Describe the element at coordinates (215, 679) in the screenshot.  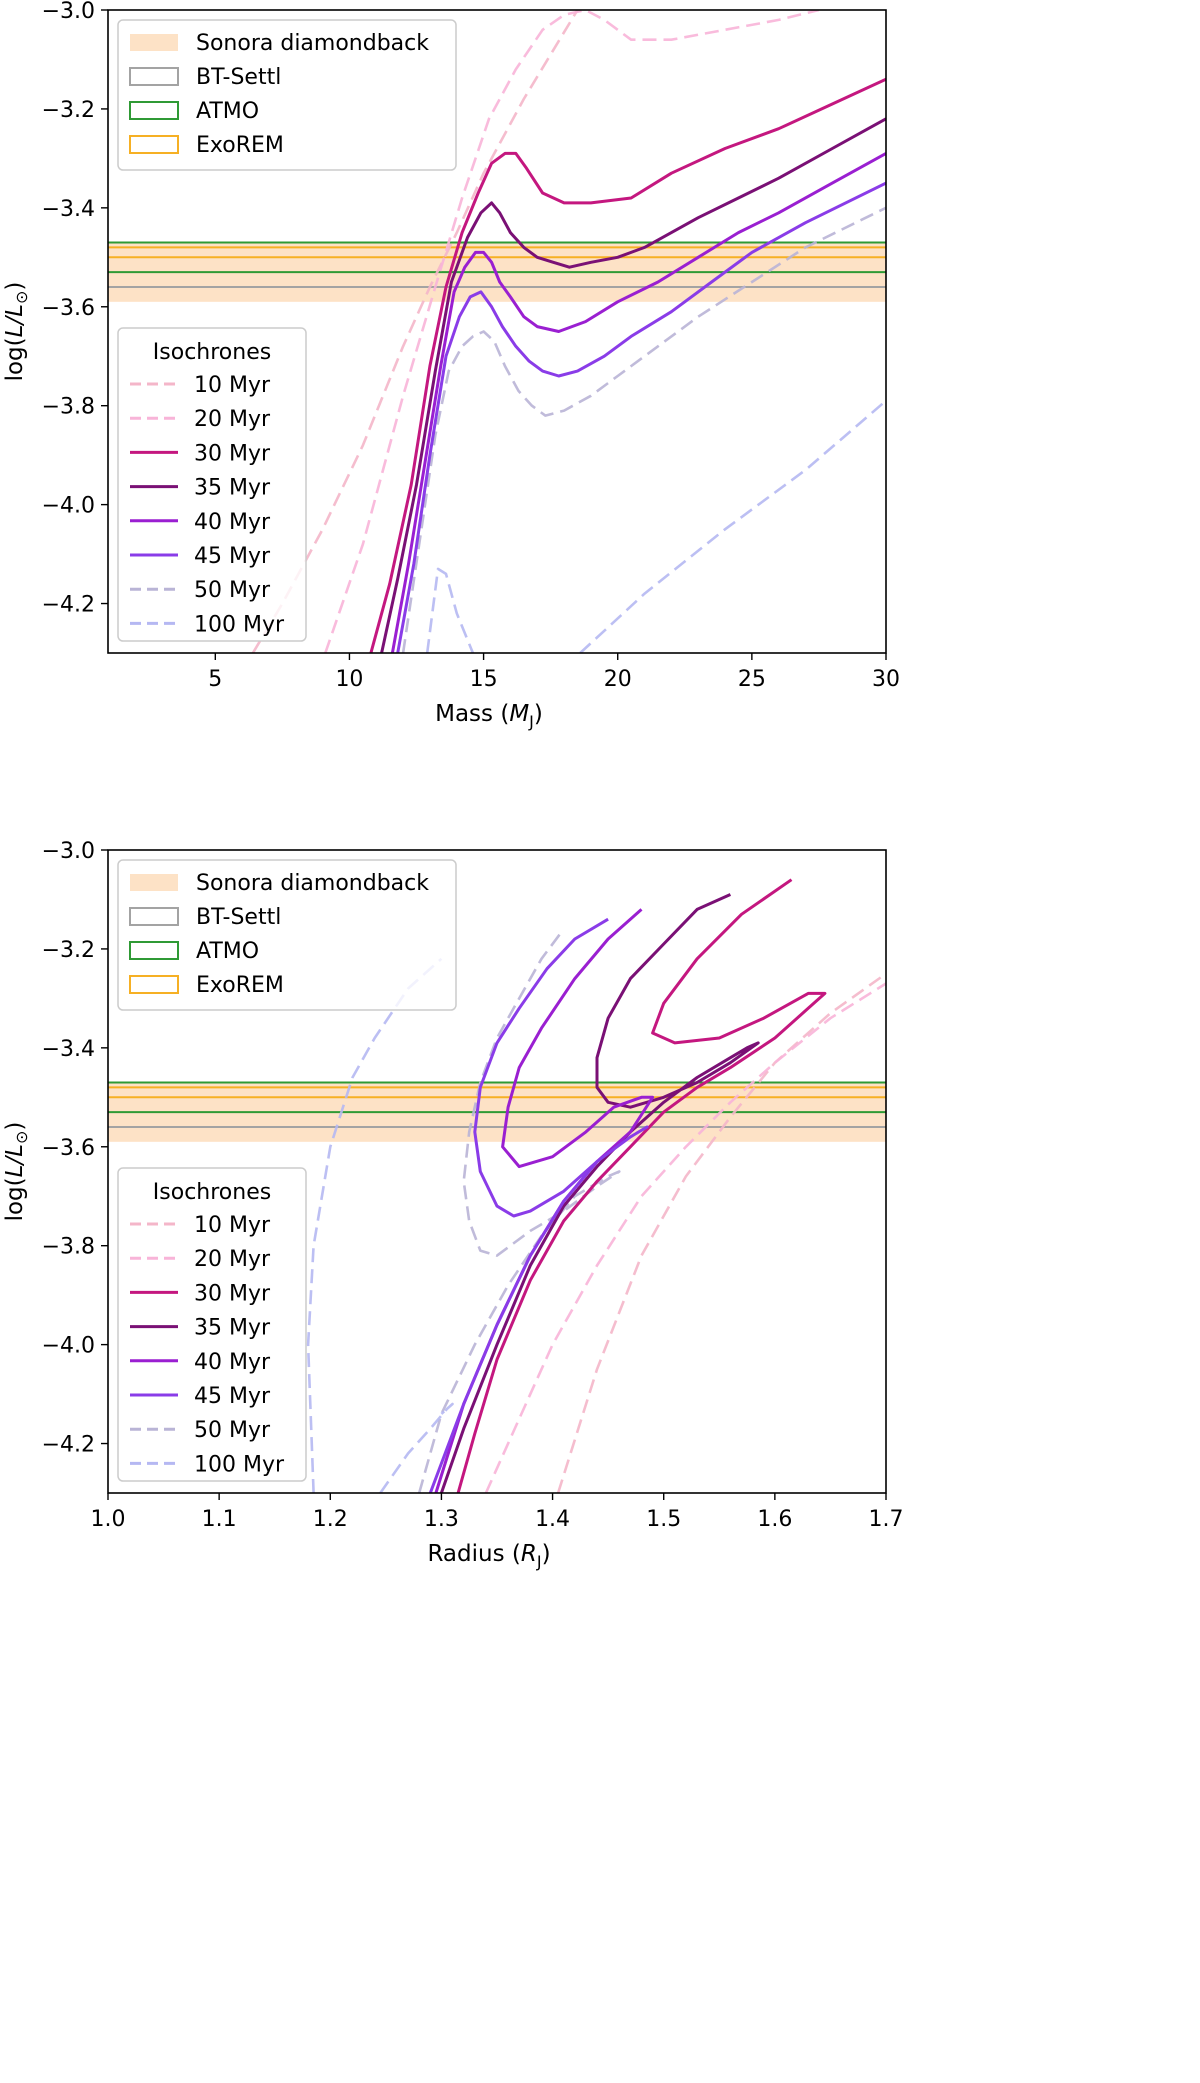
I see `x-tick-label: 5` at that location.